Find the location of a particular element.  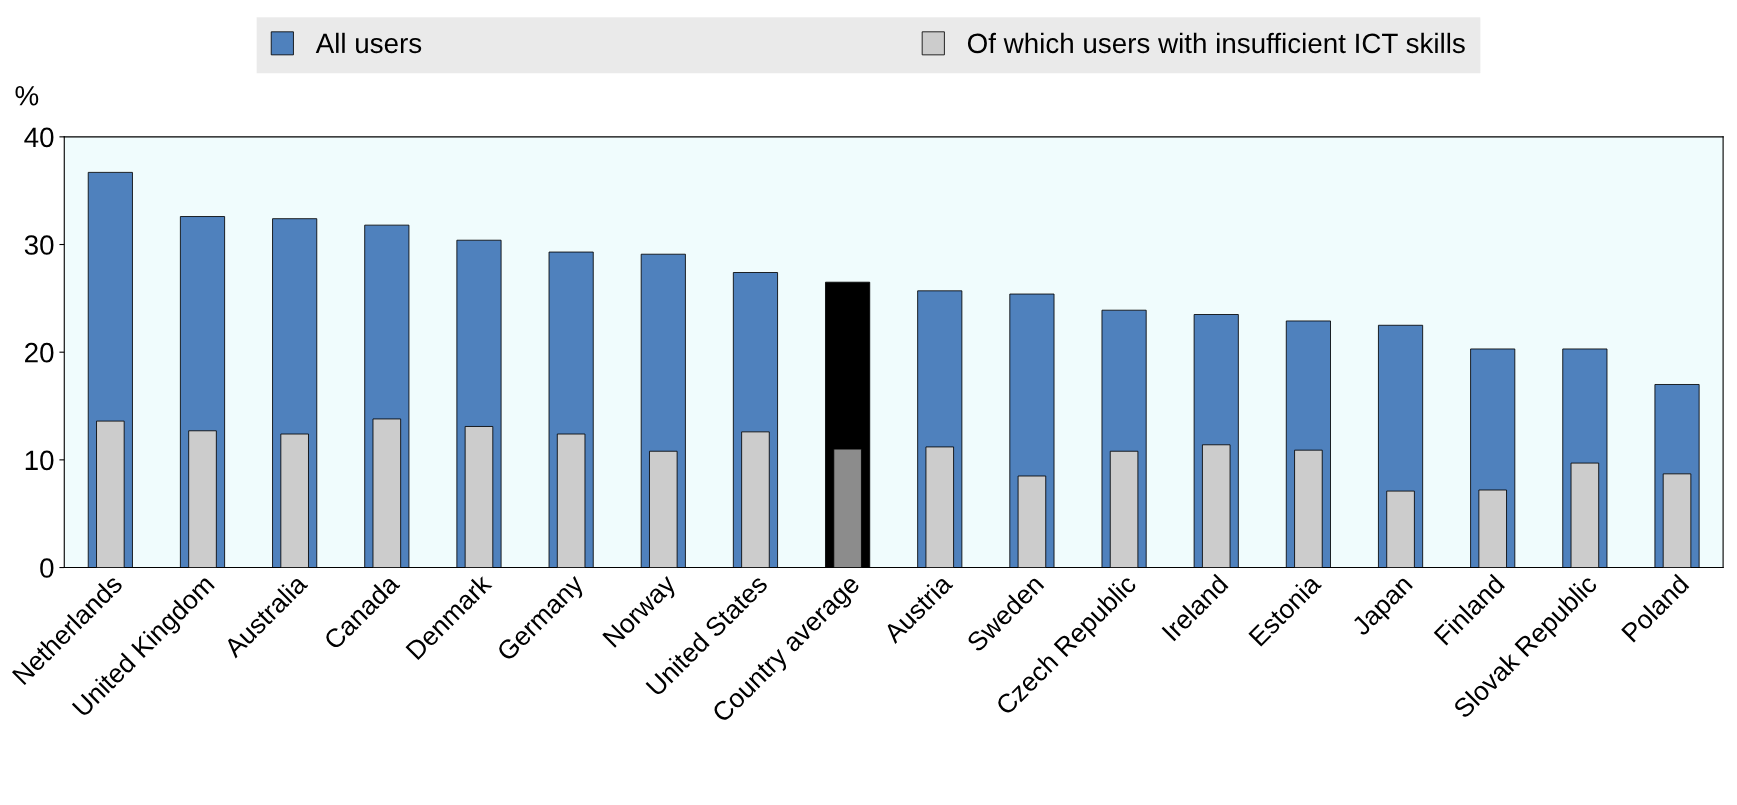

legend-label: Of which users with insufficient ICT skills is located at coordinates (1216, 43).